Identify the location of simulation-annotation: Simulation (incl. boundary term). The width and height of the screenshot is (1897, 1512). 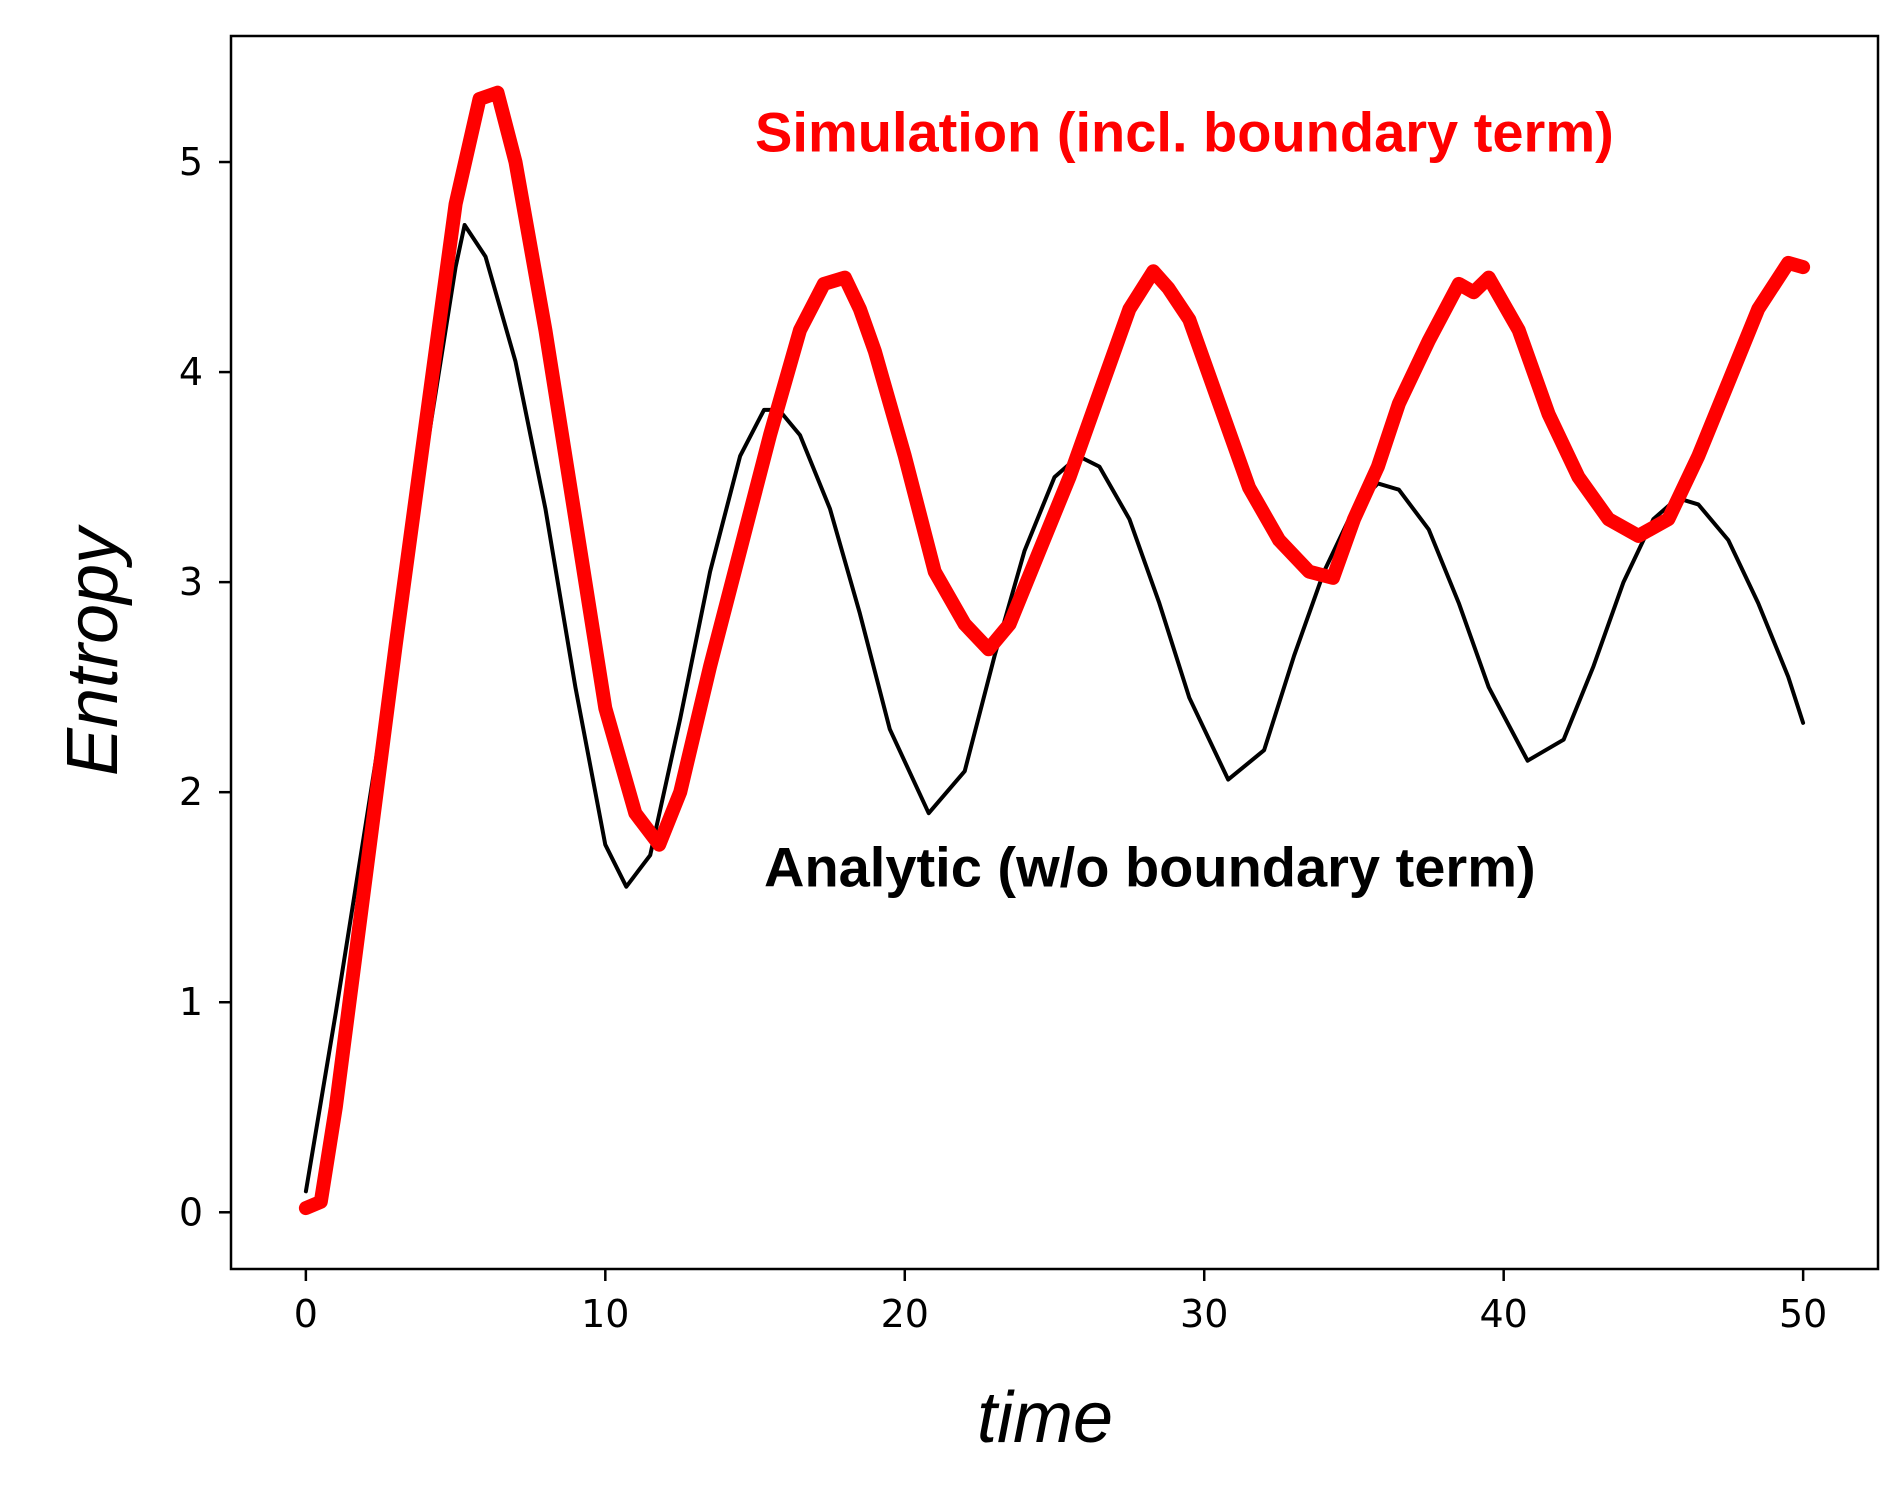
(1184, 132).